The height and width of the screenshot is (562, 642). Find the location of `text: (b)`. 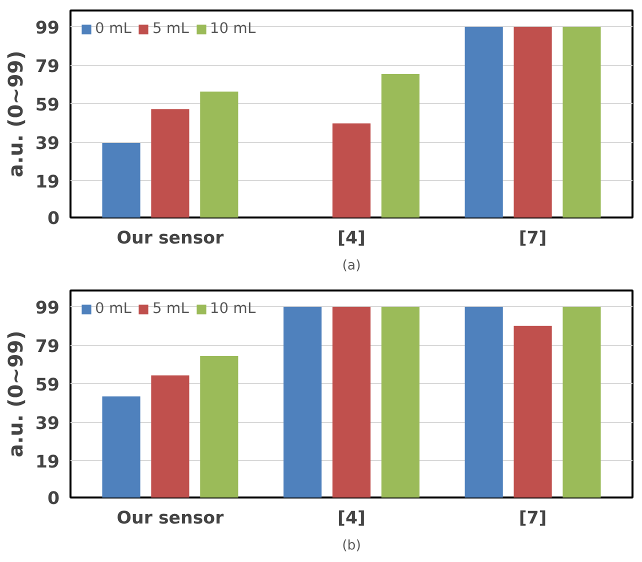

text: (b) is located at coordinates (351, 546).